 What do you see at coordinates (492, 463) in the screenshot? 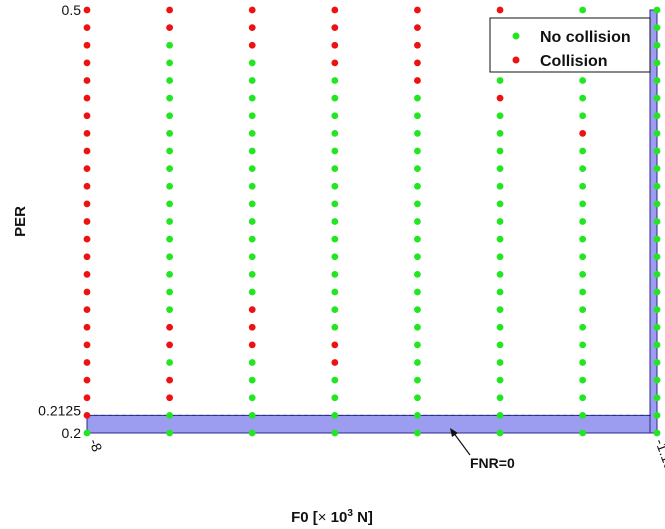
I see `annotation-text: FNR=0` at bounding box center [492, 463].